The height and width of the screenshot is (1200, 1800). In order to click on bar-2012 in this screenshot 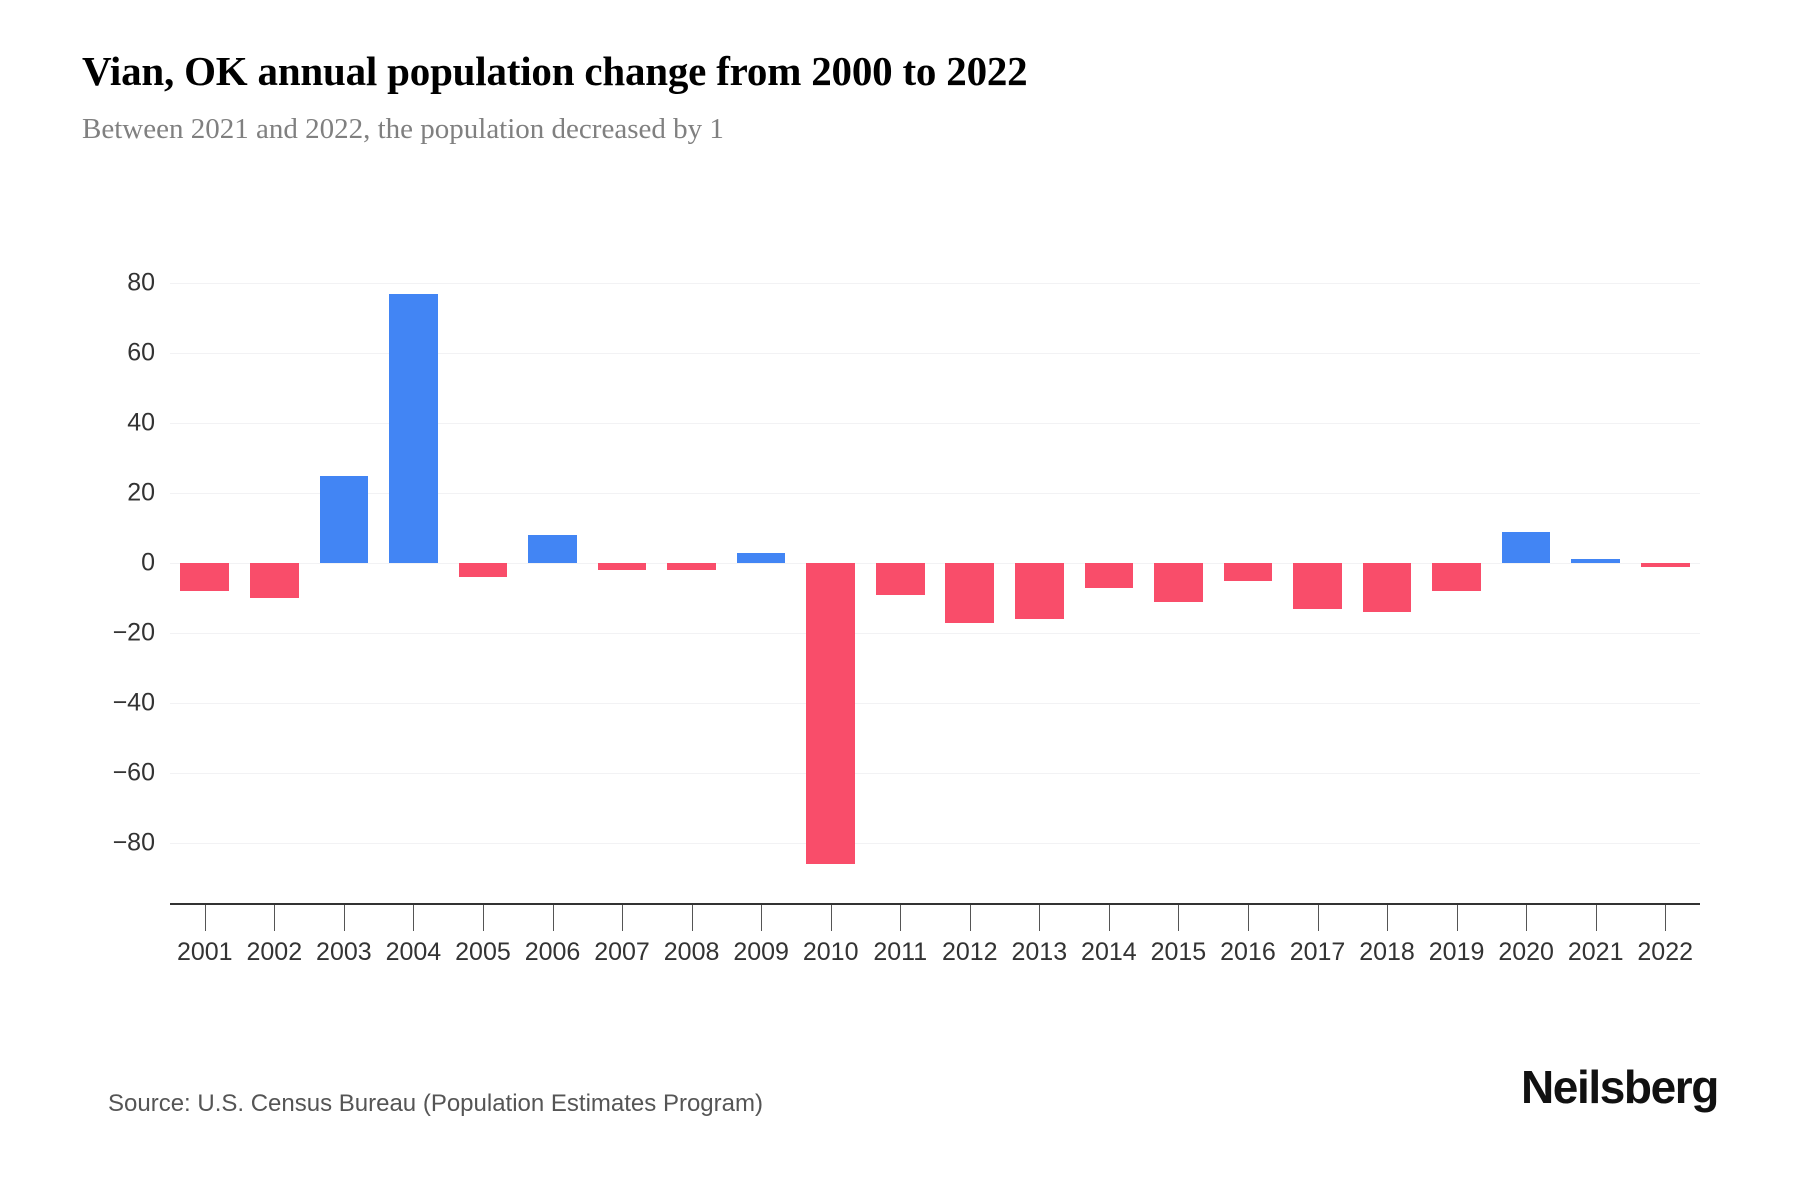, I will do `click(970, 593)`.